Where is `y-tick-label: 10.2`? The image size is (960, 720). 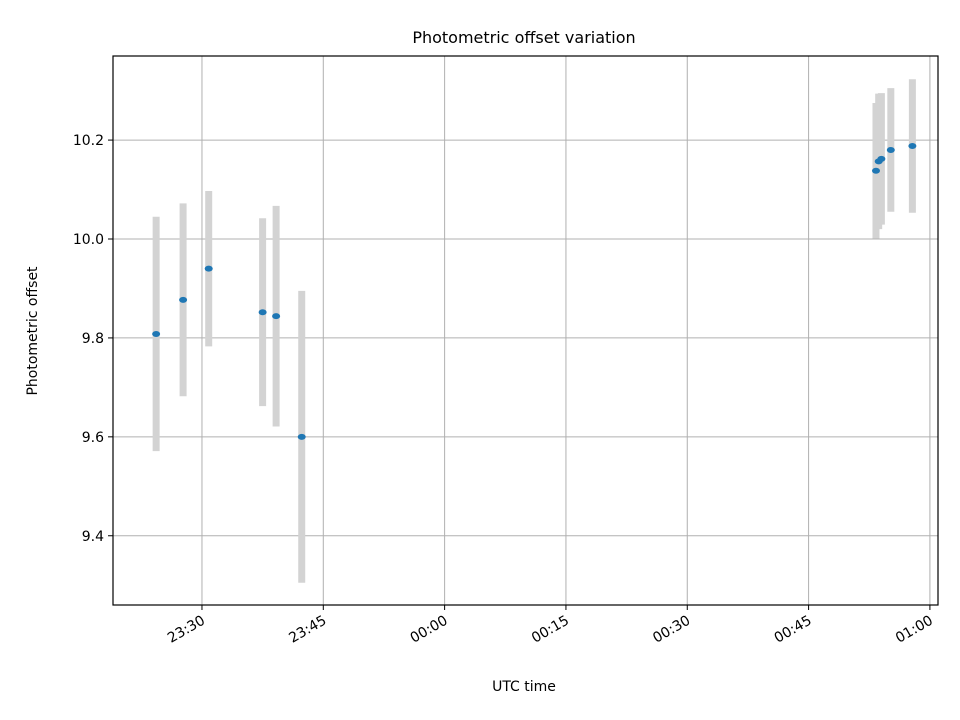
y-tick-label: 10.2 is located at coordinates (88, 141).